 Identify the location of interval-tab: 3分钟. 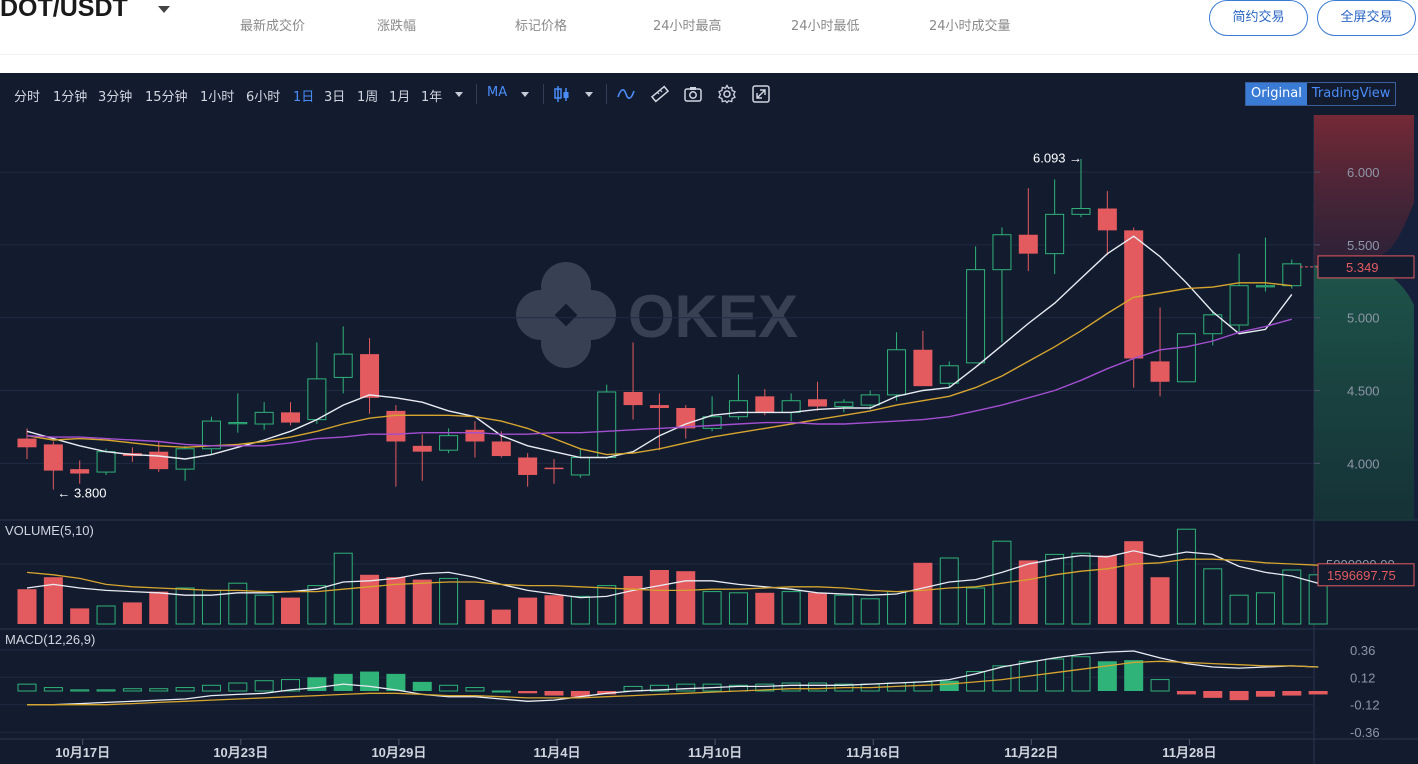
(115, 97).